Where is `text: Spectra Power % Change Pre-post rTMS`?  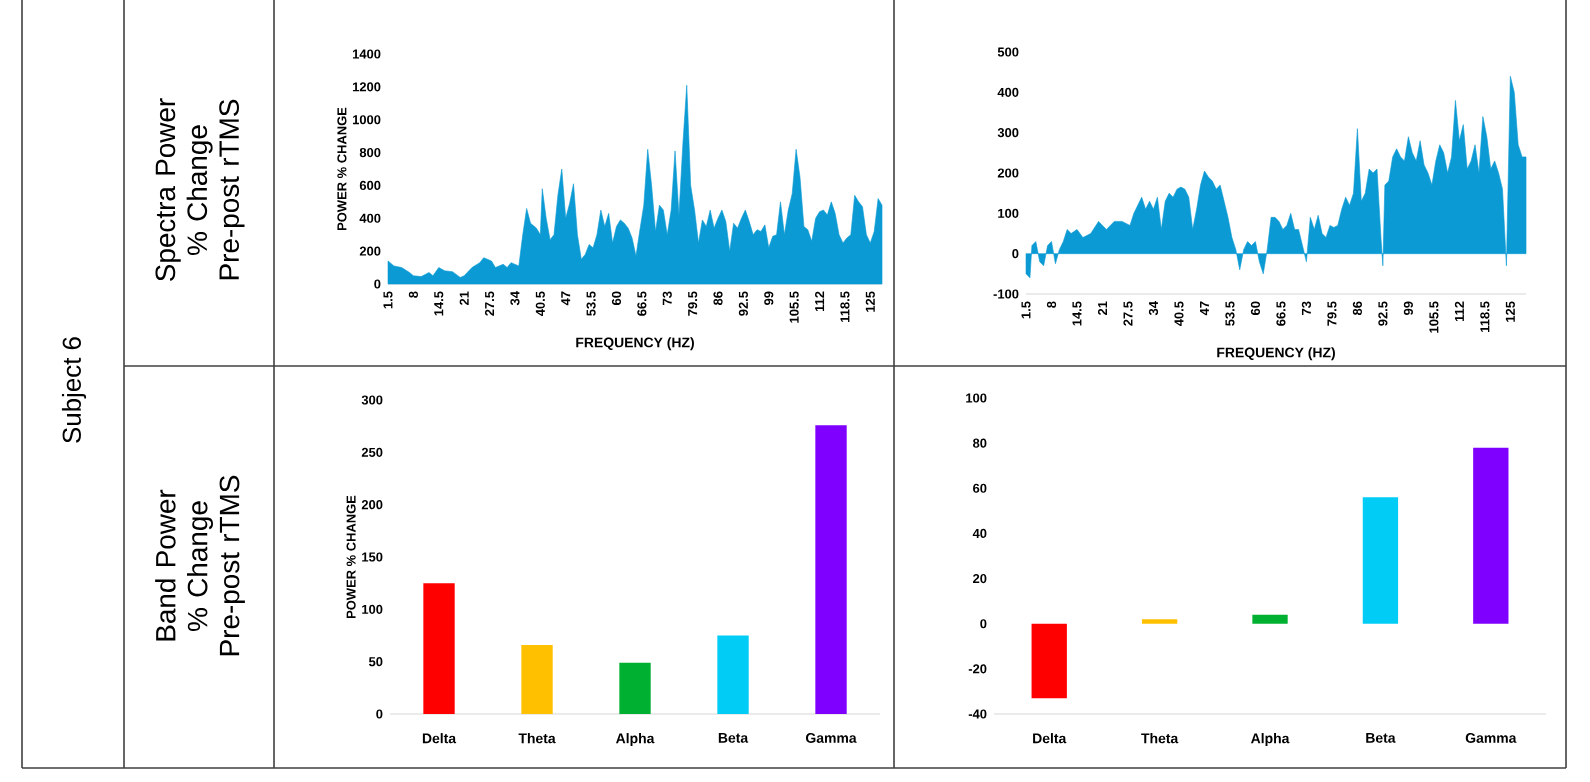
text: Spectra Power % Change Pre-post rTMS is located at coordinates (200, 189).